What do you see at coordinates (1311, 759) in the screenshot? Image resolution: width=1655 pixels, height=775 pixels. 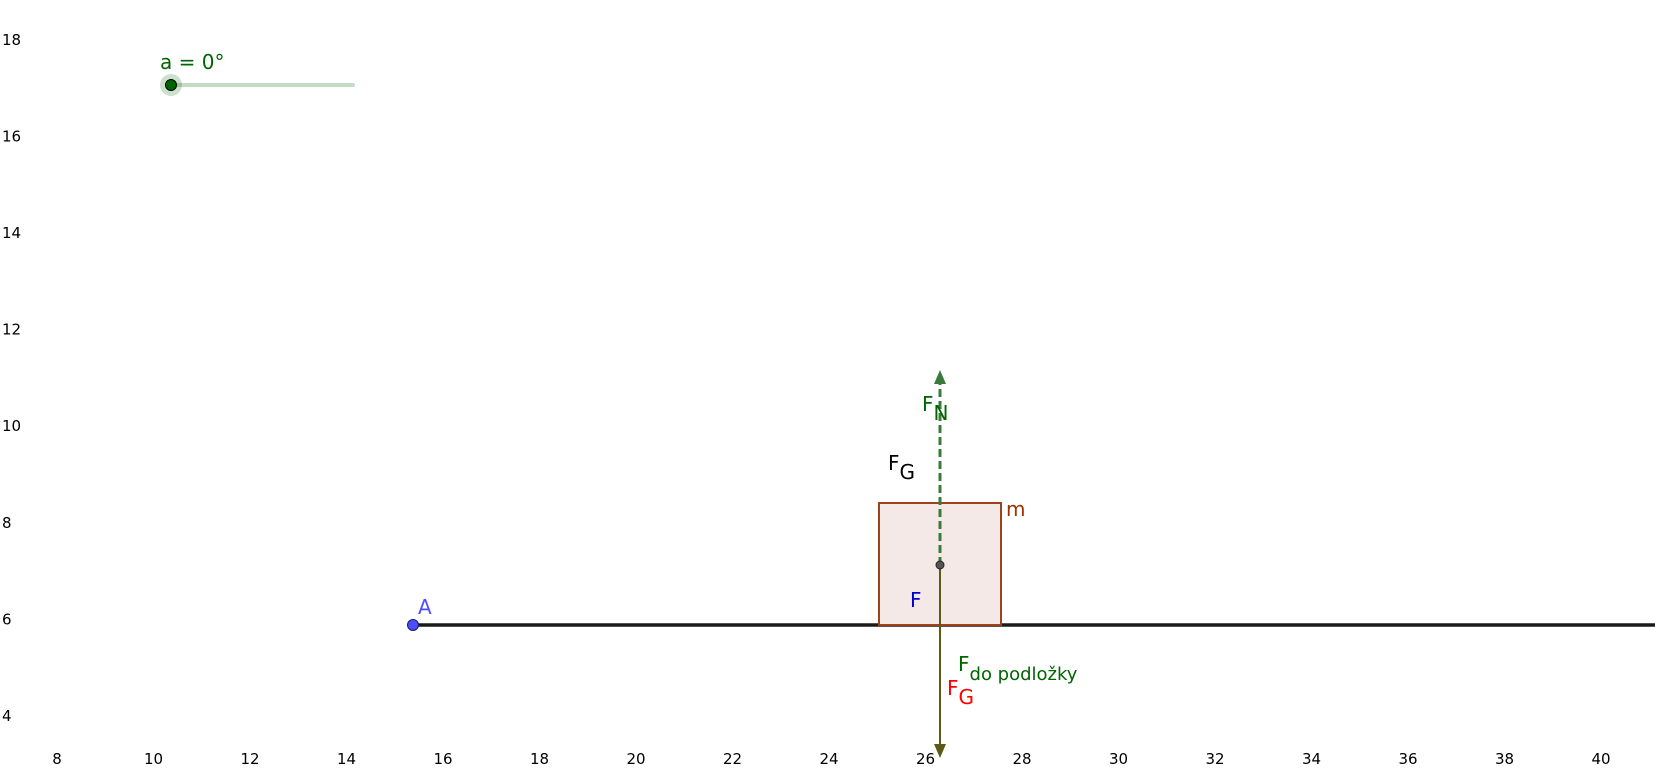 I see `x-tick-label: 34` at bounding box center [1311, 759].